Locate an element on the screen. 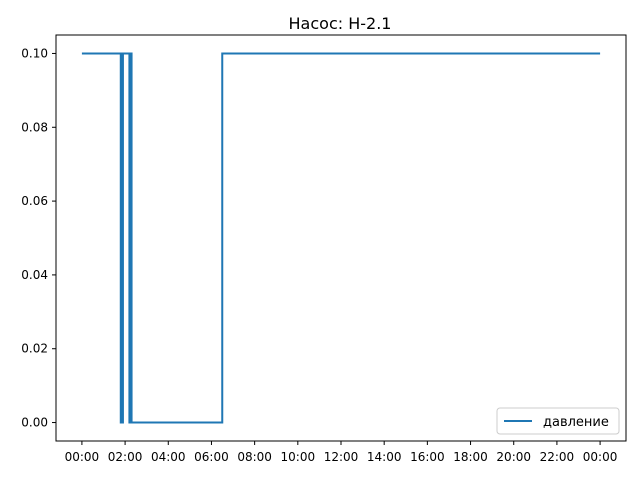  x-tick-label: 12:00 is located at coordinates (341, 457).